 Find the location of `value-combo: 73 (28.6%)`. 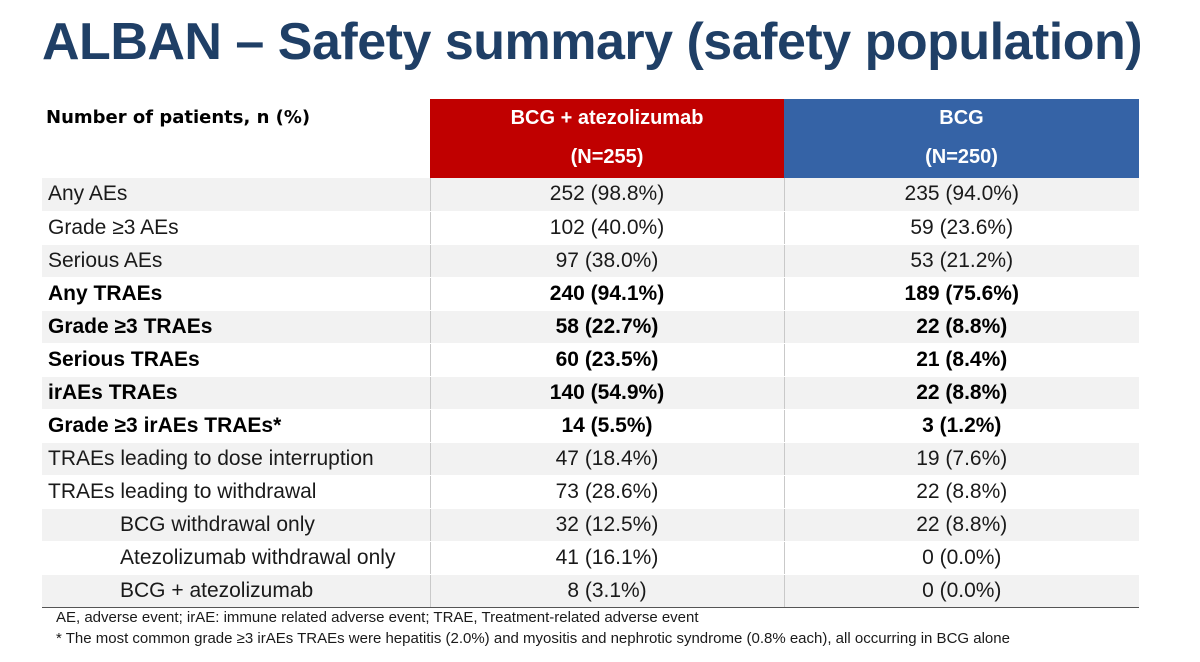

value-combo: 73 (28.6%) is located at coordinates (606, 492).